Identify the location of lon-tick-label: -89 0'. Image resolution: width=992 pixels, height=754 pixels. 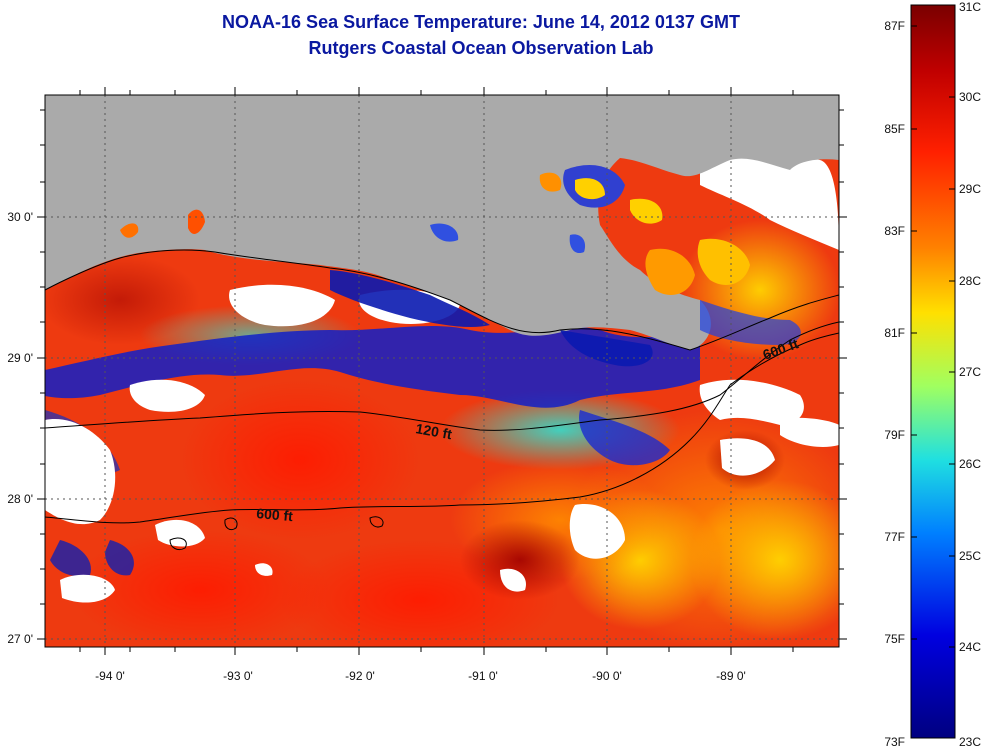
(731, 676).